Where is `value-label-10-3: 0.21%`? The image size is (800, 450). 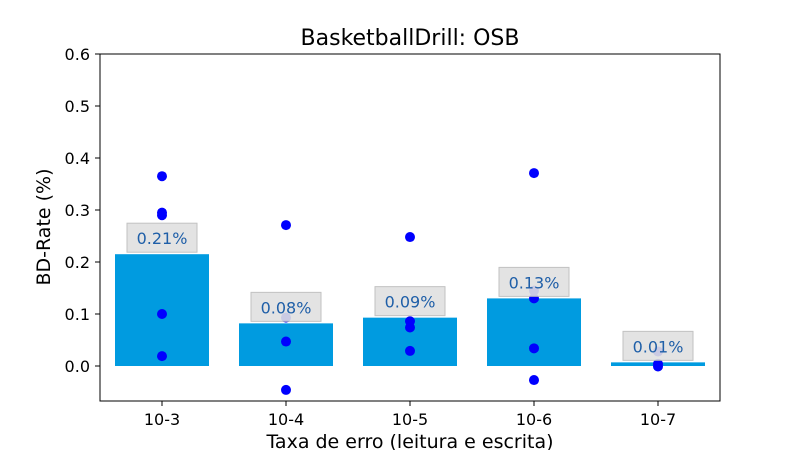 value-label-10-3: 0.21% is located at coordinates (162, 238).